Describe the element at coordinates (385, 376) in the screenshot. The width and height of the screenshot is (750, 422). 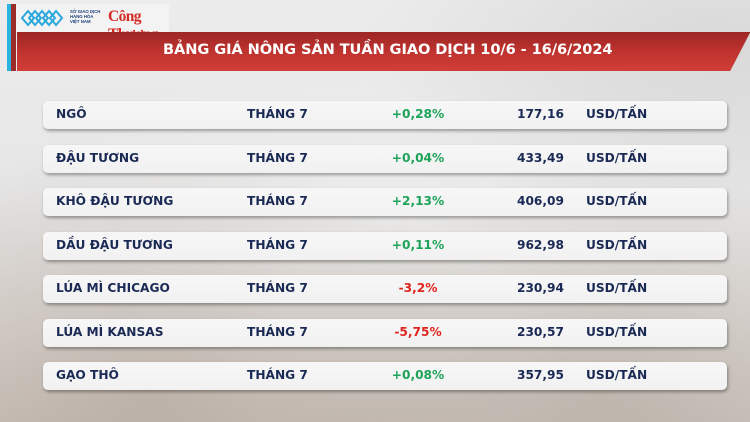
I see `table-row: GẠO THÔ THÁNG 7 +0,08% 357,95 USD/TẤN` at that location.